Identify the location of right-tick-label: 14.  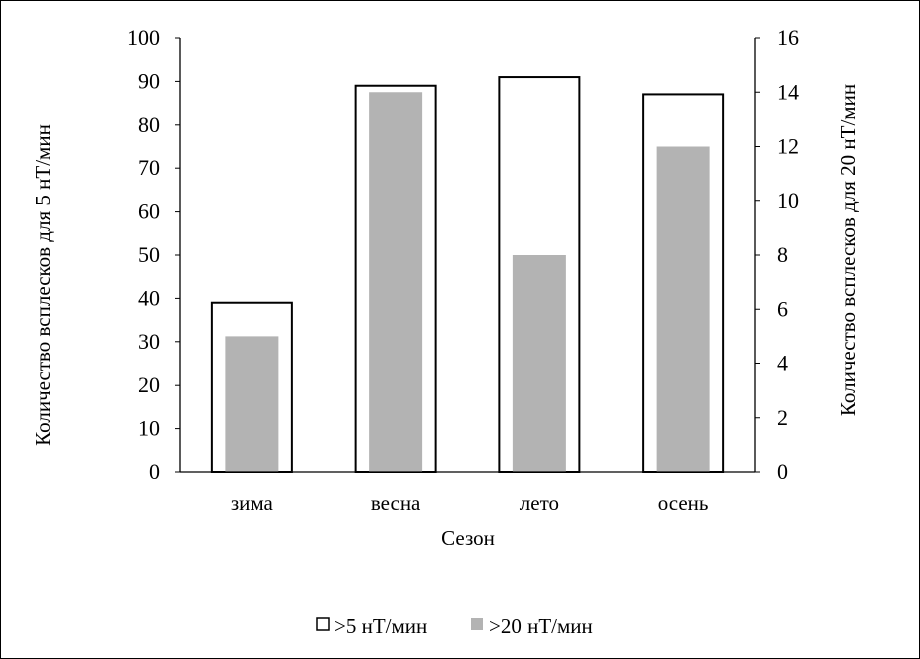
(788, 91).